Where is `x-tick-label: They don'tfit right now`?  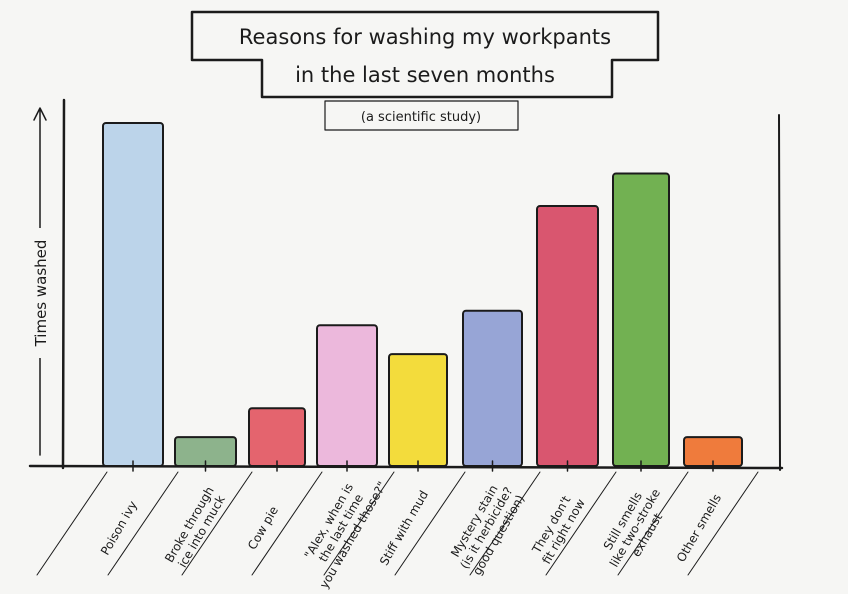 x-tick-label: They don'tfit right now is located at coordinates (557, 527).